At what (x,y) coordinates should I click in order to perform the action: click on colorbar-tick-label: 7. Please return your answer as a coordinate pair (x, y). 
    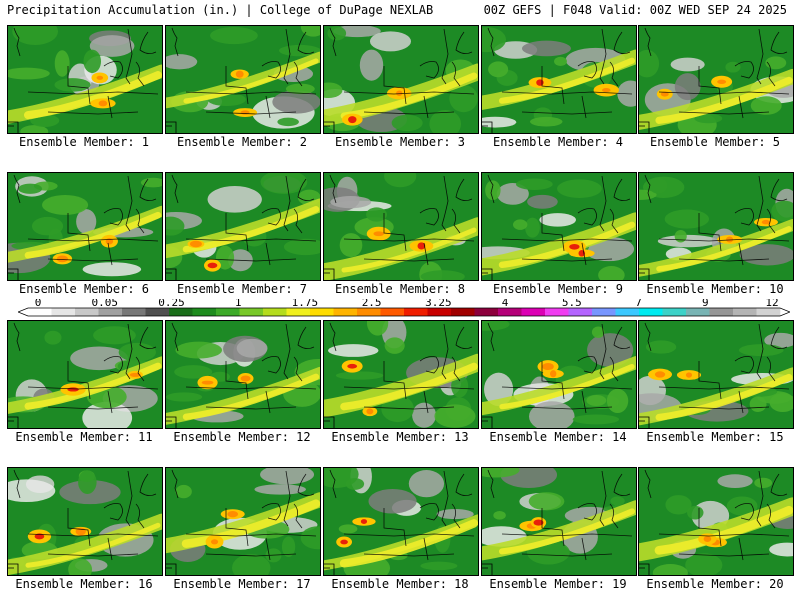
    Looking at the image, I should click on (638, 304).